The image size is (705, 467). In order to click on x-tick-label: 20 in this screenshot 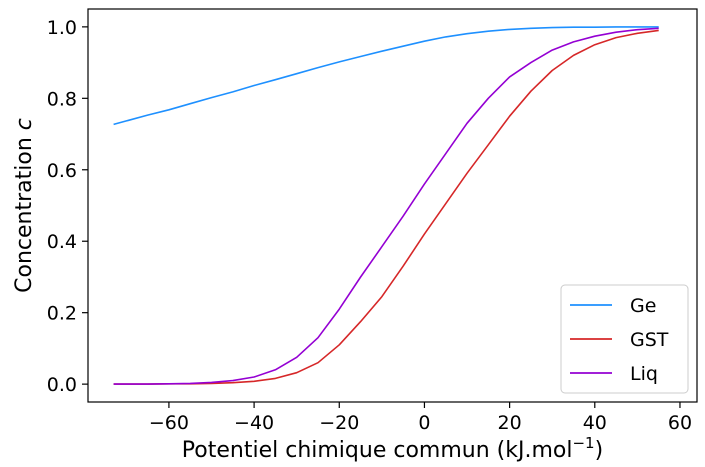, I will do `click(510, 423)`.